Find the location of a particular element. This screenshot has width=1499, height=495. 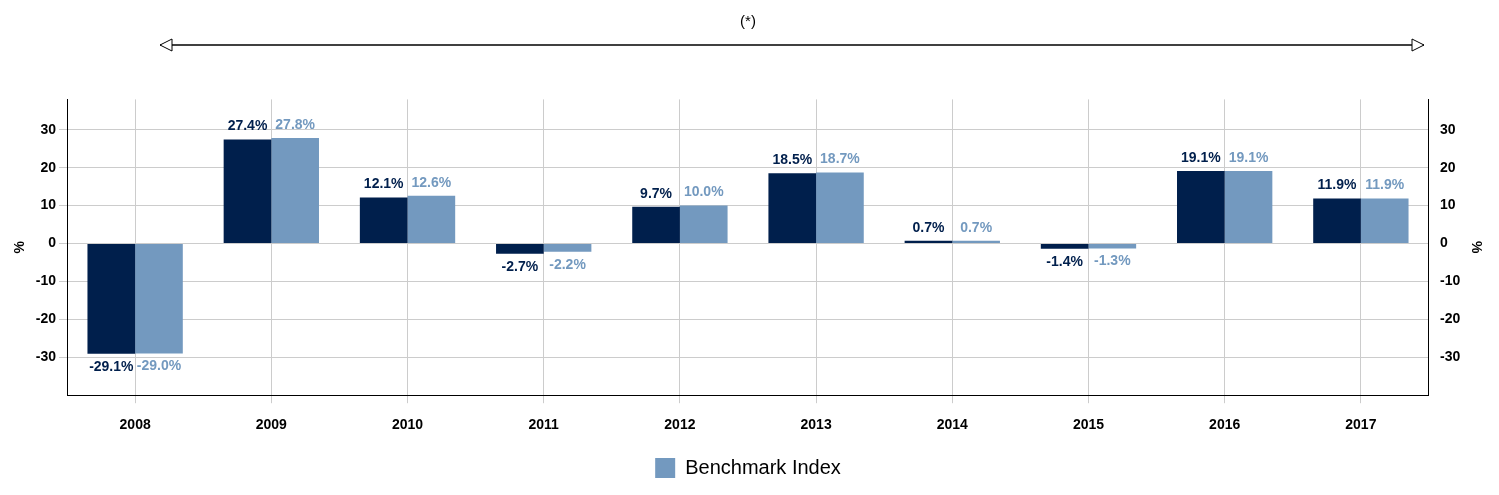

data-label: 12.1% is located at coordinates (384, 183).